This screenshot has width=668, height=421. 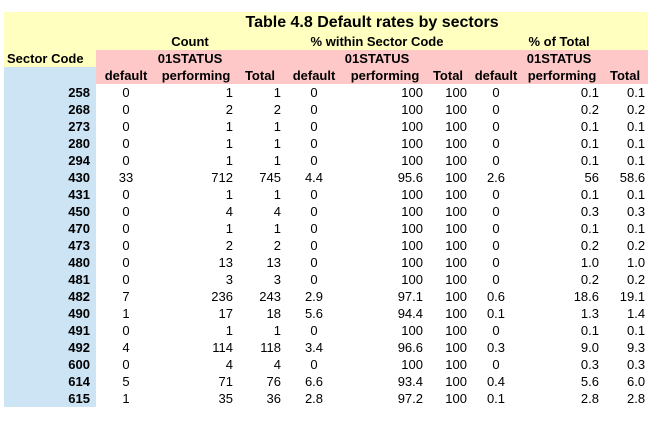 I want to click on table-row: 480 0 13 13 0 100 100 0 1.0 1.0, so click(x=326, y=262).